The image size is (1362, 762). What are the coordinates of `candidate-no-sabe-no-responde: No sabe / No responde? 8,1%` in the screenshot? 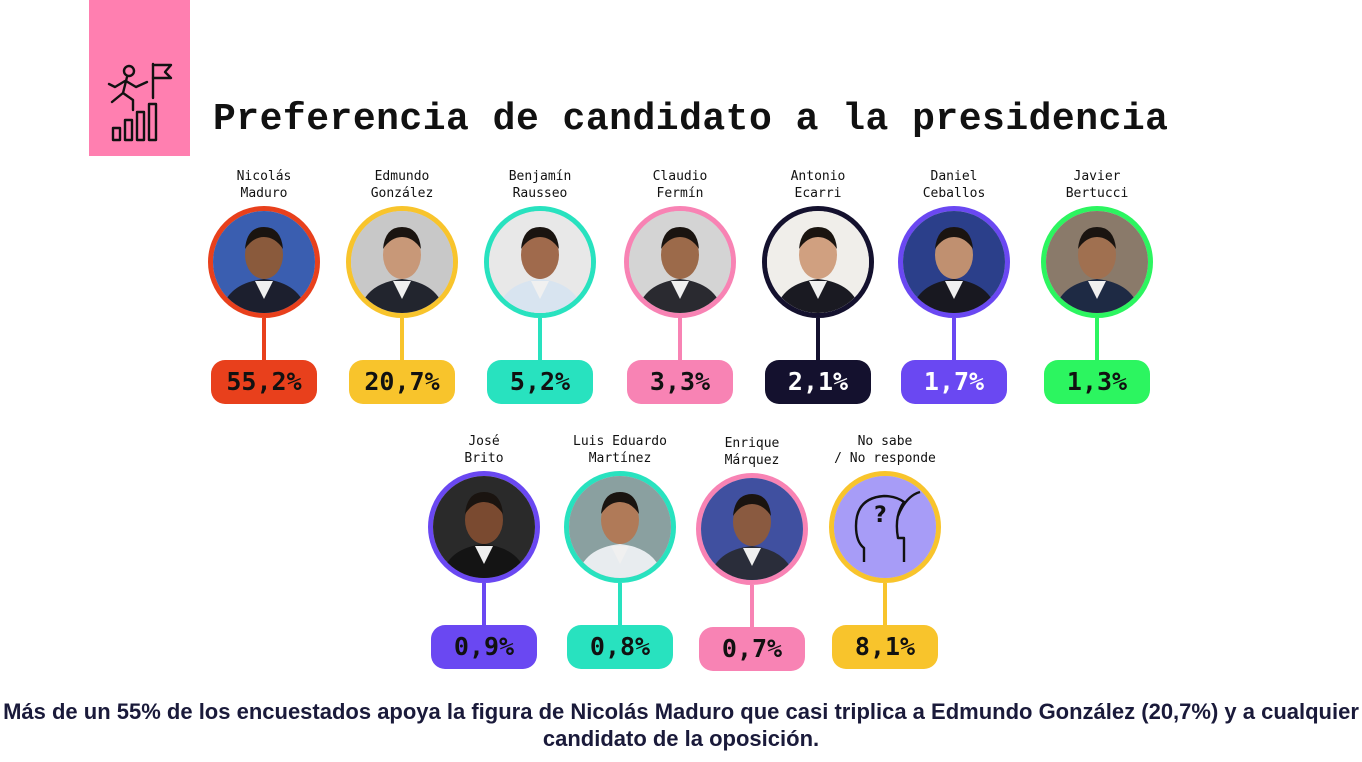 It's located at (885, 553).